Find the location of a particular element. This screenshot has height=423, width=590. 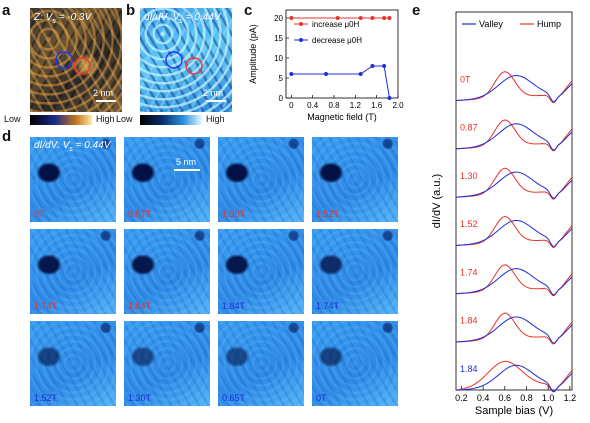

panel-b-title: dI/dV: Vs = 0.44V is located at coordinates (182, 18).